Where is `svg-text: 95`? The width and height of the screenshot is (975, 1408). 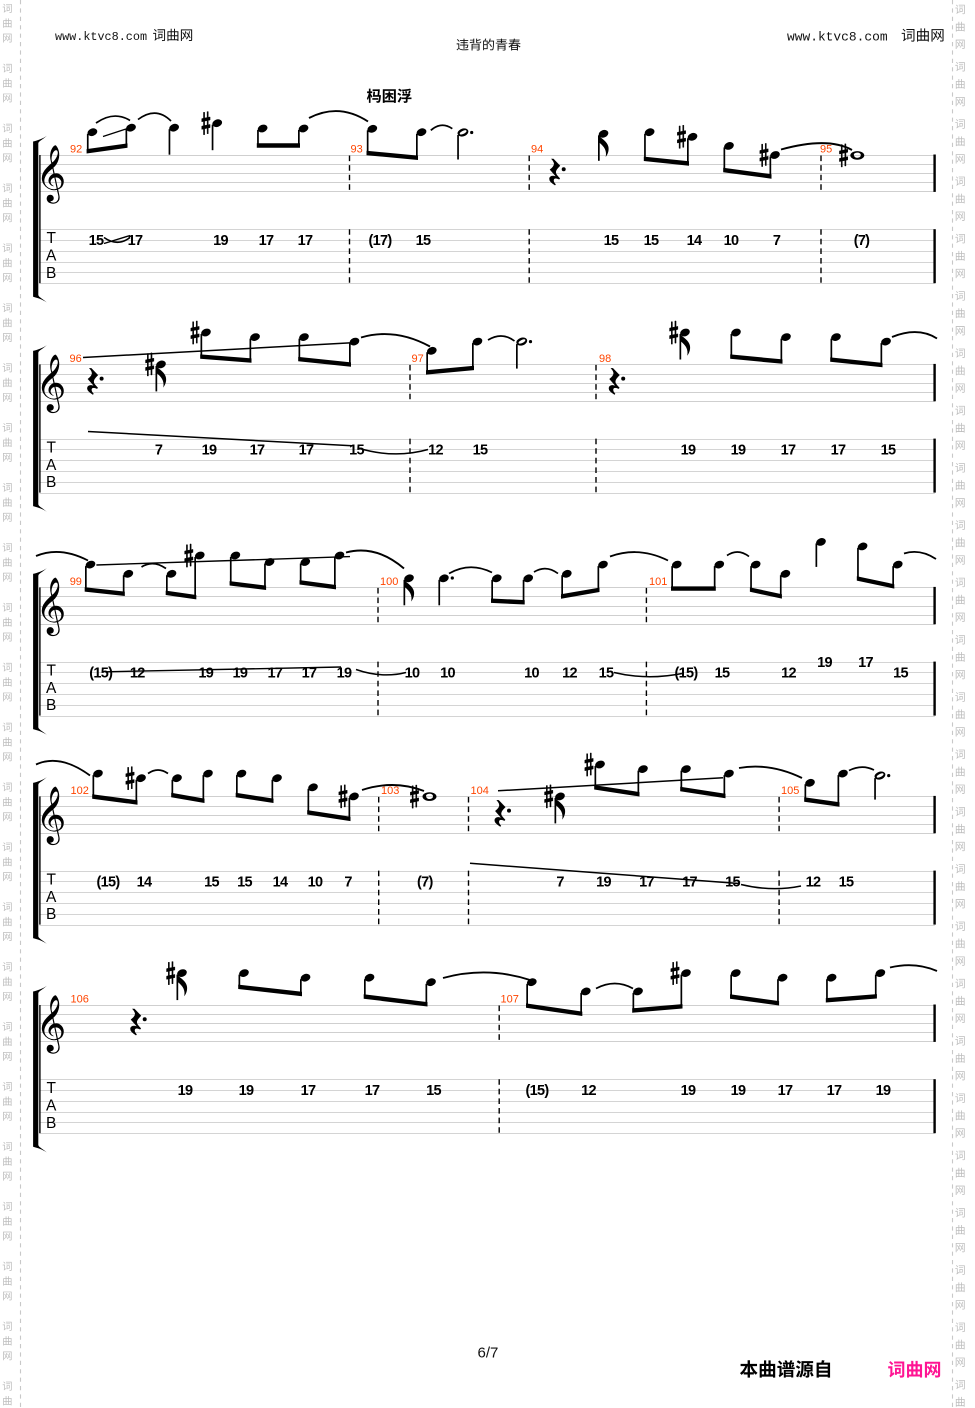
svg-text: 95 is located at coordinates (826, 150).